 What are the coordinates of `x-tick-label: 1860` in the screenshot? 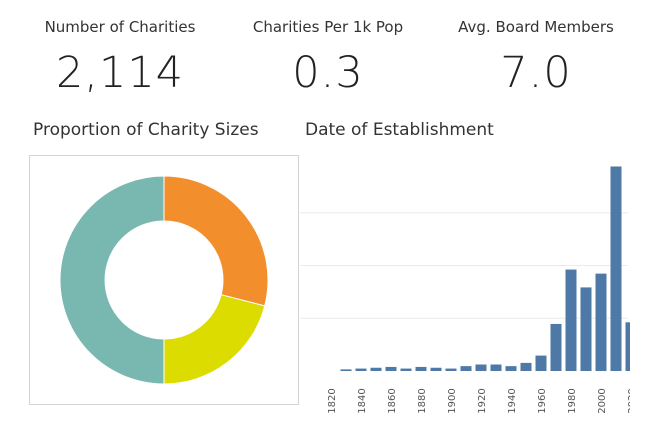 It's located at (392, 400).